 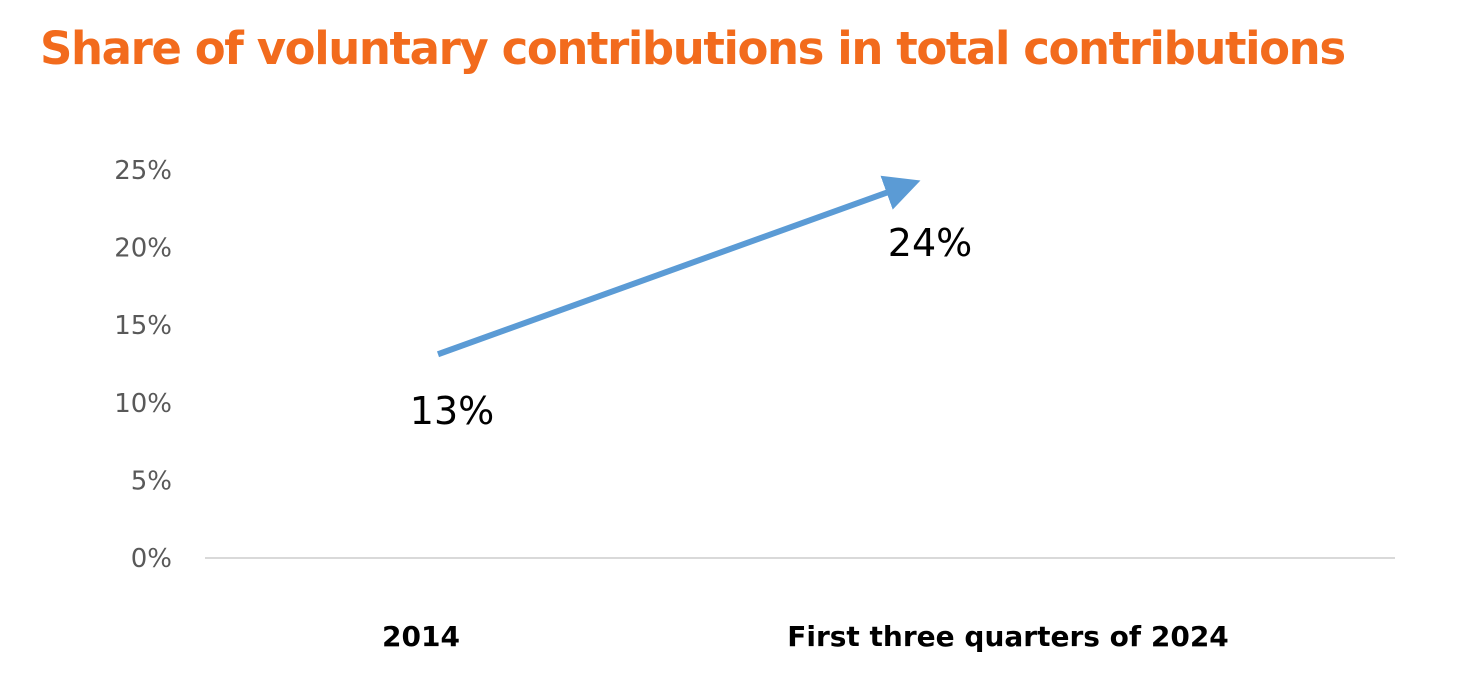 I want to click on y-tick-label: 0%, so click(x=151, y=559).